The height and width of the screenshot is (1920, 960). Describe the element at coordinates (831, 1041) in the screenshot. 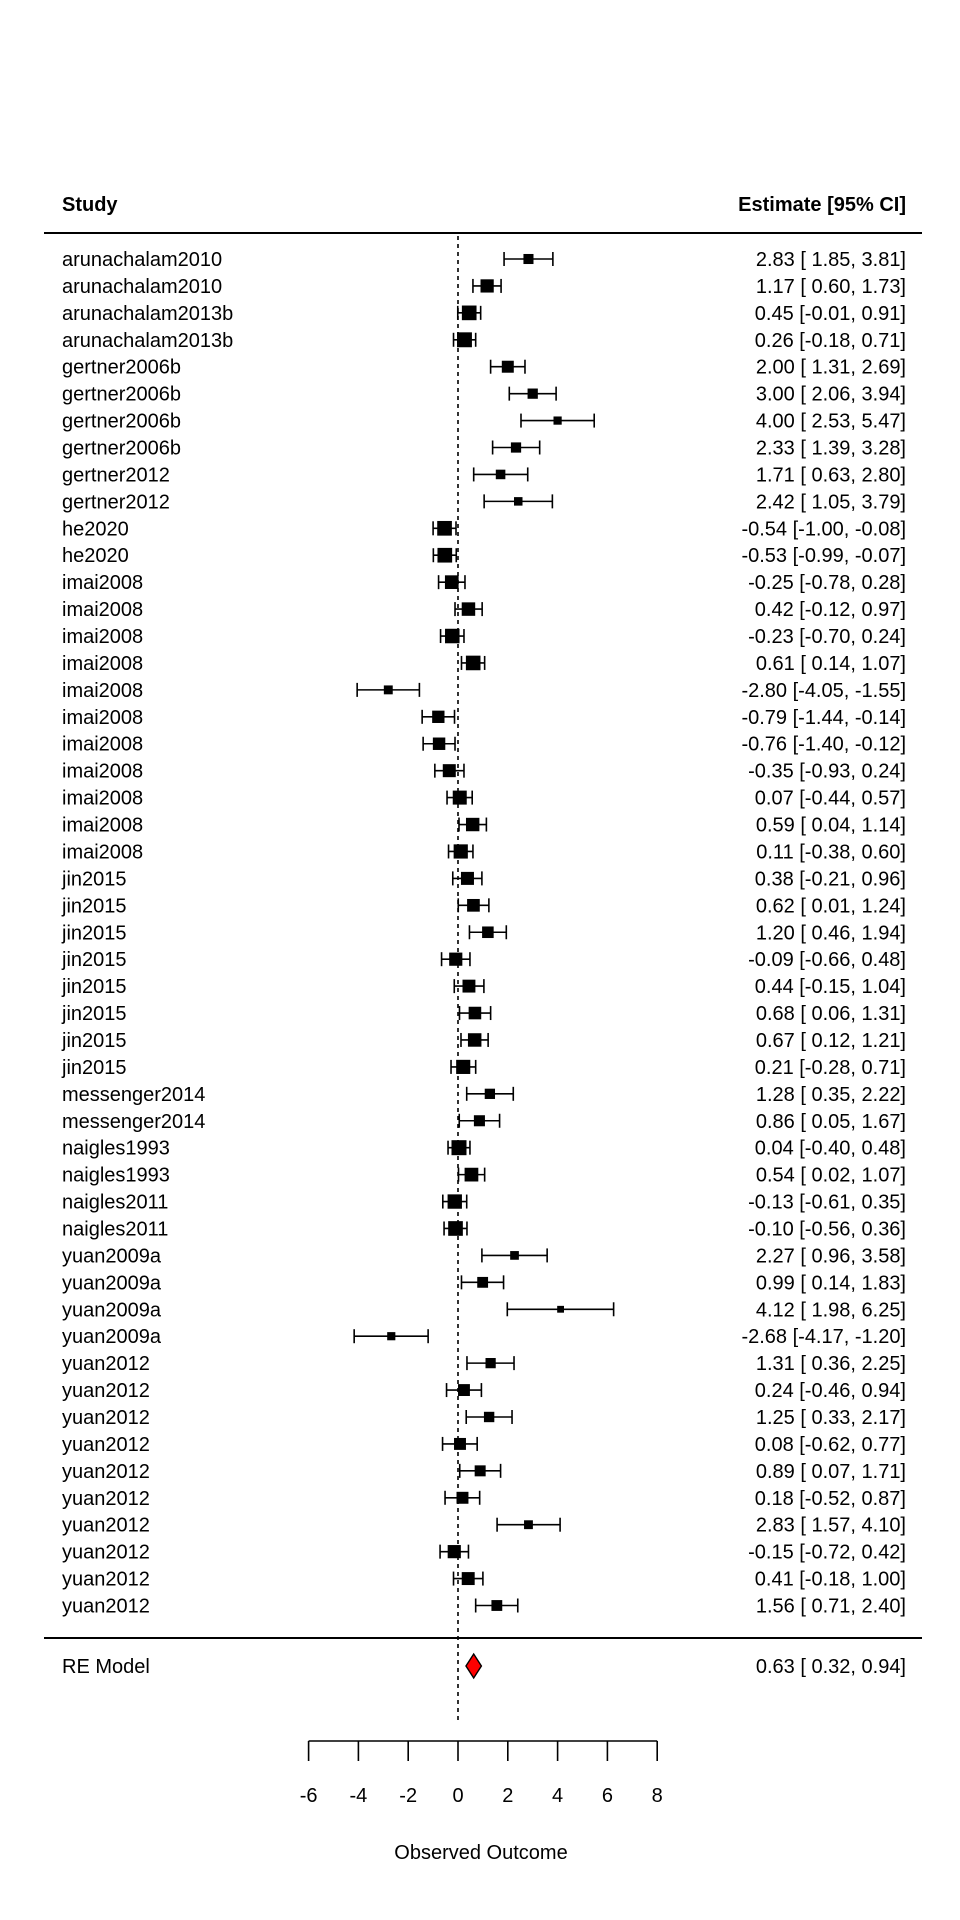

I see `estimate-ci-text: 0.67 [ 0.12, 1.21]` at that location.